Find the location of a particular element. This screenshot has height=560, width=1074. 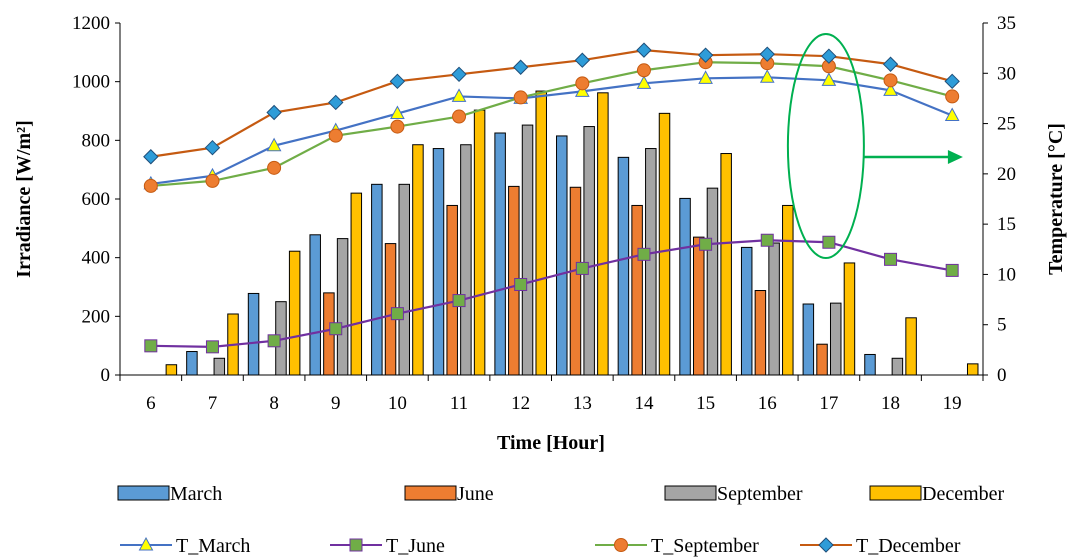

y2-tick-label: 35 is located at coordinates (1006, 23).